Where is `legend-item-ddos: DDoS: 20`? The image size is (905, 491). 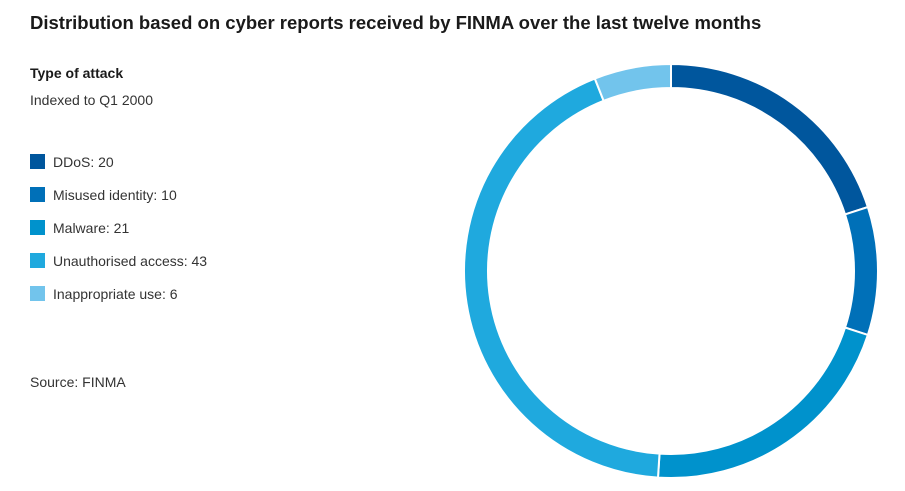 legend-item-ddos: DDoS: 20 is located at coordinates (118, 161).